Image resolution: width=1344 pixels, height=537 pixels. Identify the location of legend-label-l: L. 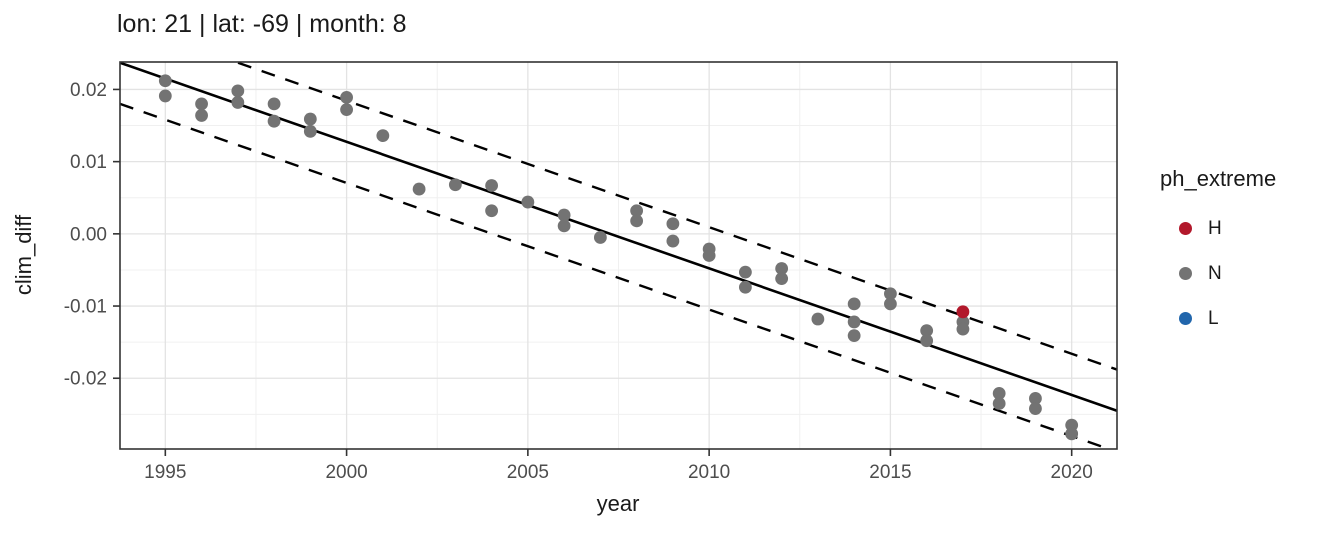
(1213, 318).